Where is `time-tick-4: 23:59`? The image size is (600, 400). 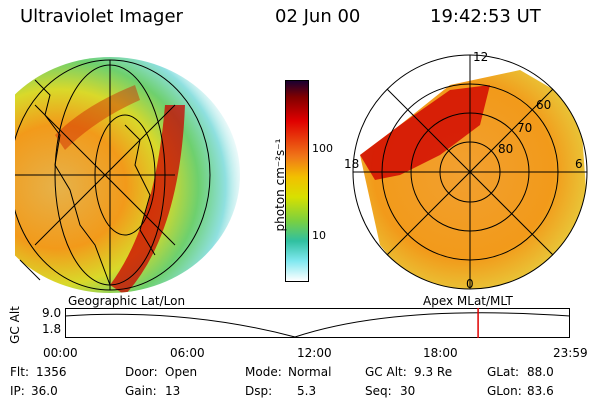 time-tick-4: 23:59 is located at coordinates (570, 353).